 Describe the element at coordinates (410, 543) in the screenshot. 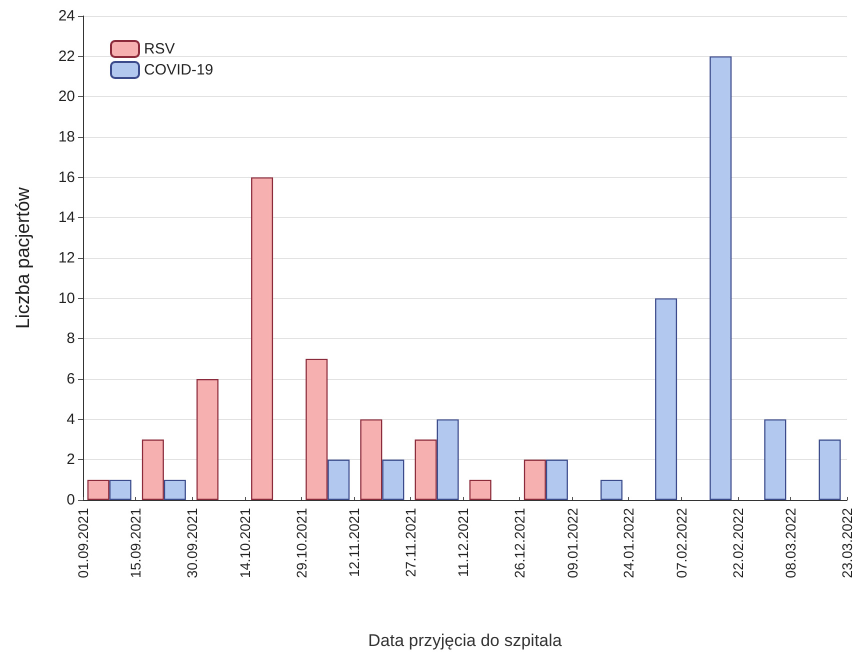

I see `x-tick-label: 27.11.2021` at that location.